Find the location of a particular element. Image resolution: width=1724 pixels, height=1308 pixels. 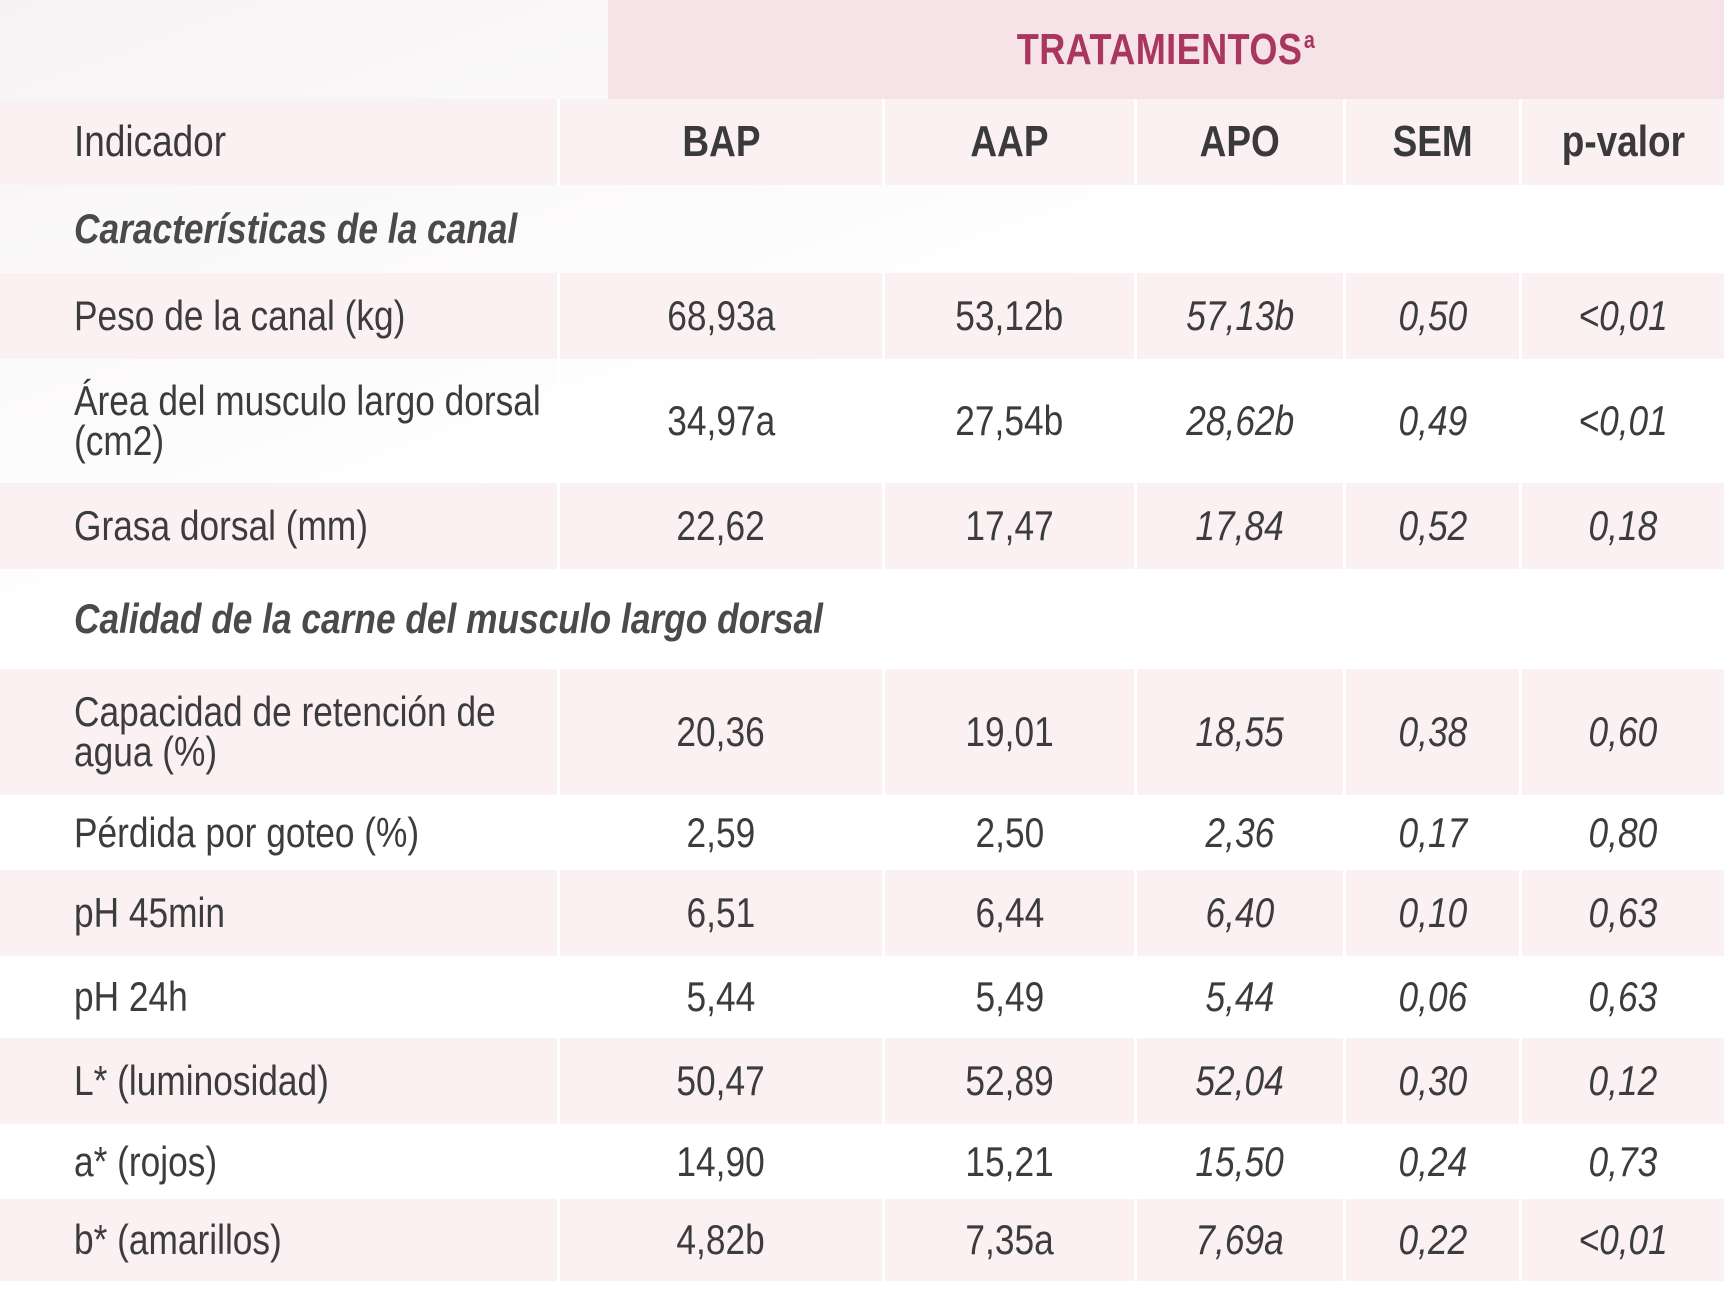

row-label: Pérdida por goteo (%) is located at coordinates (247, 832).